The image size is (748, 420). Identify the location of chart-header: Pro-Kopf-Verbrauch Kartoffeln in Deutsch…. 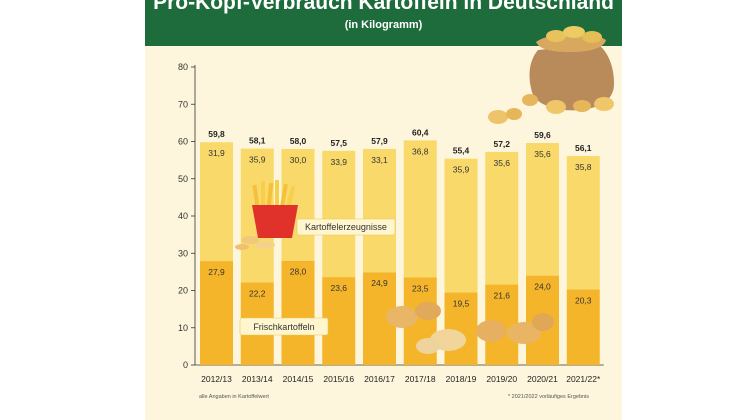
(383, 23).